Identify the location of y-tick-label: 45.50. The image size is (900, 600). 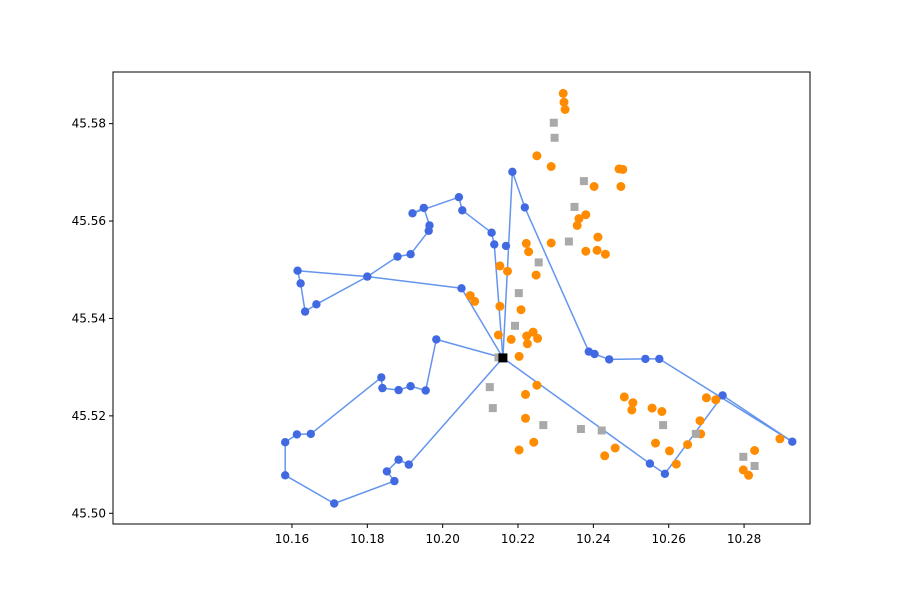
(89, 513).